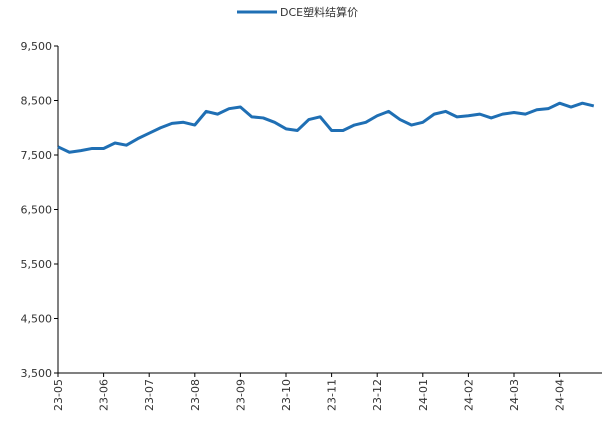 This screenshot has width=606, height=428. Describe the element at coordinates (286, 395) in the screenshot. I see `x-tick-label: 23-10` at that location.